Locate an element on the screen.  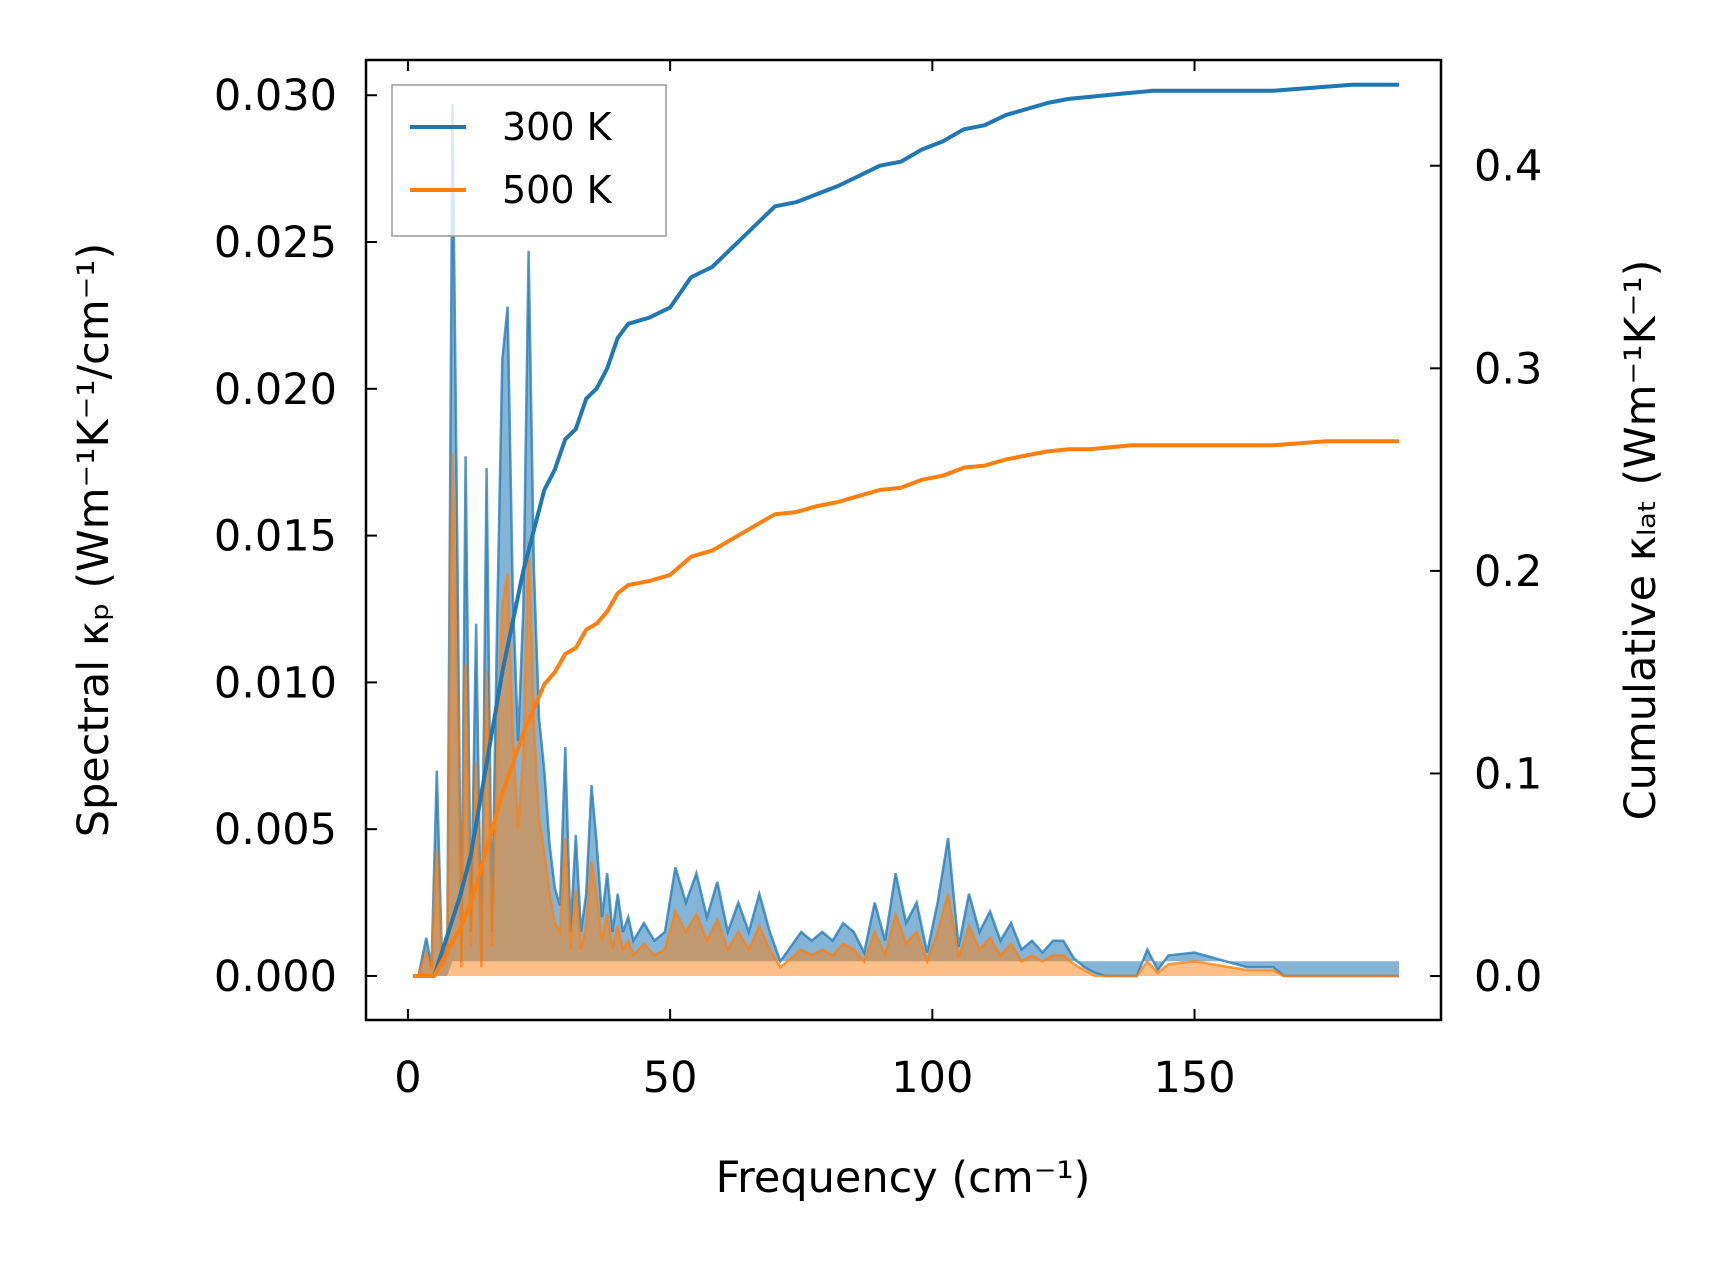
left-y-tick-label: 0.015 is located at coordinates (275, 537).